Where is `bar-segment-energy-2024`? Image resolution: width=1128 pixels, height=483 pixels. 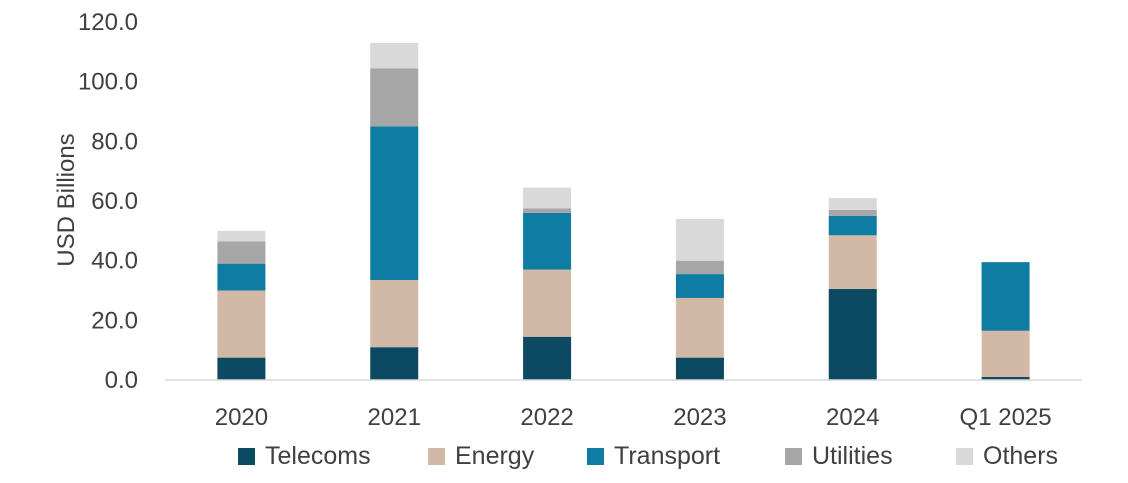
bar-segment-energy-2024 is located at coordinates (852, 262).